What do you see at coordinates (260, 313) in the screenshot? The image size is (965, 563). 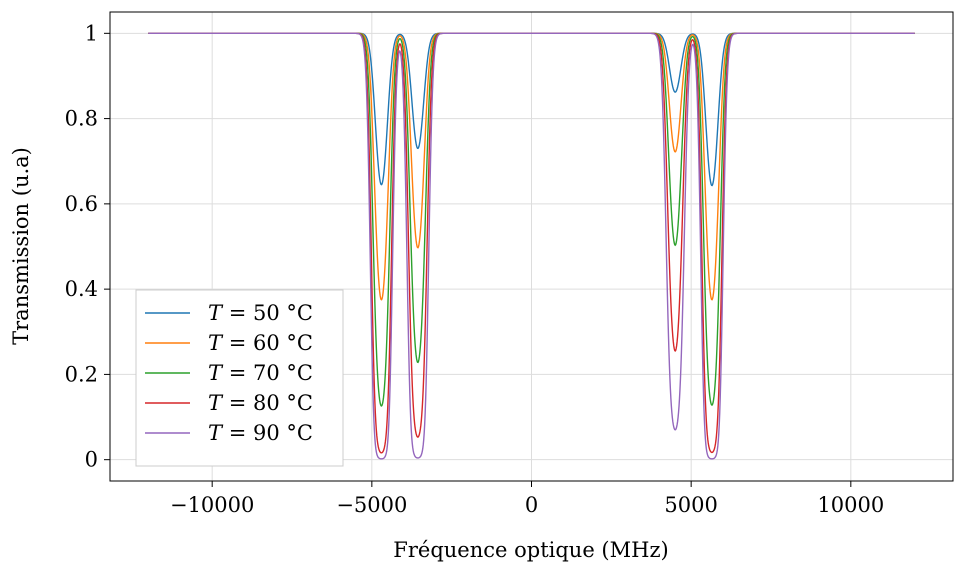 I see `legend-label: T = 50 °C` at bounding box center [260, 313].